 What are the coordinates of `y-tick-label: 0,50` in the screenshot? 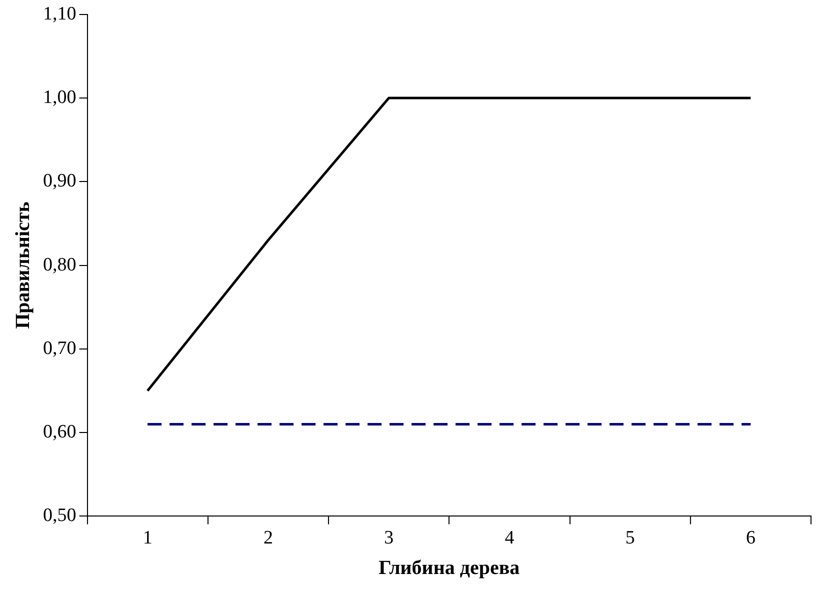 It's located at (59, 515).